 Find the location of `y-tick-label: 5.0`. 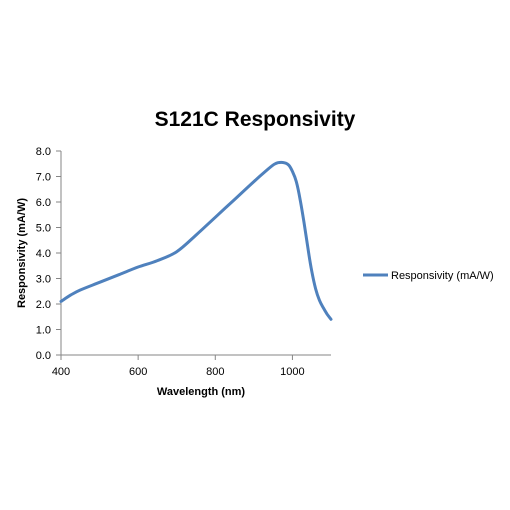

y-tick-label: 5.0 is located at coordinates (43, 229).